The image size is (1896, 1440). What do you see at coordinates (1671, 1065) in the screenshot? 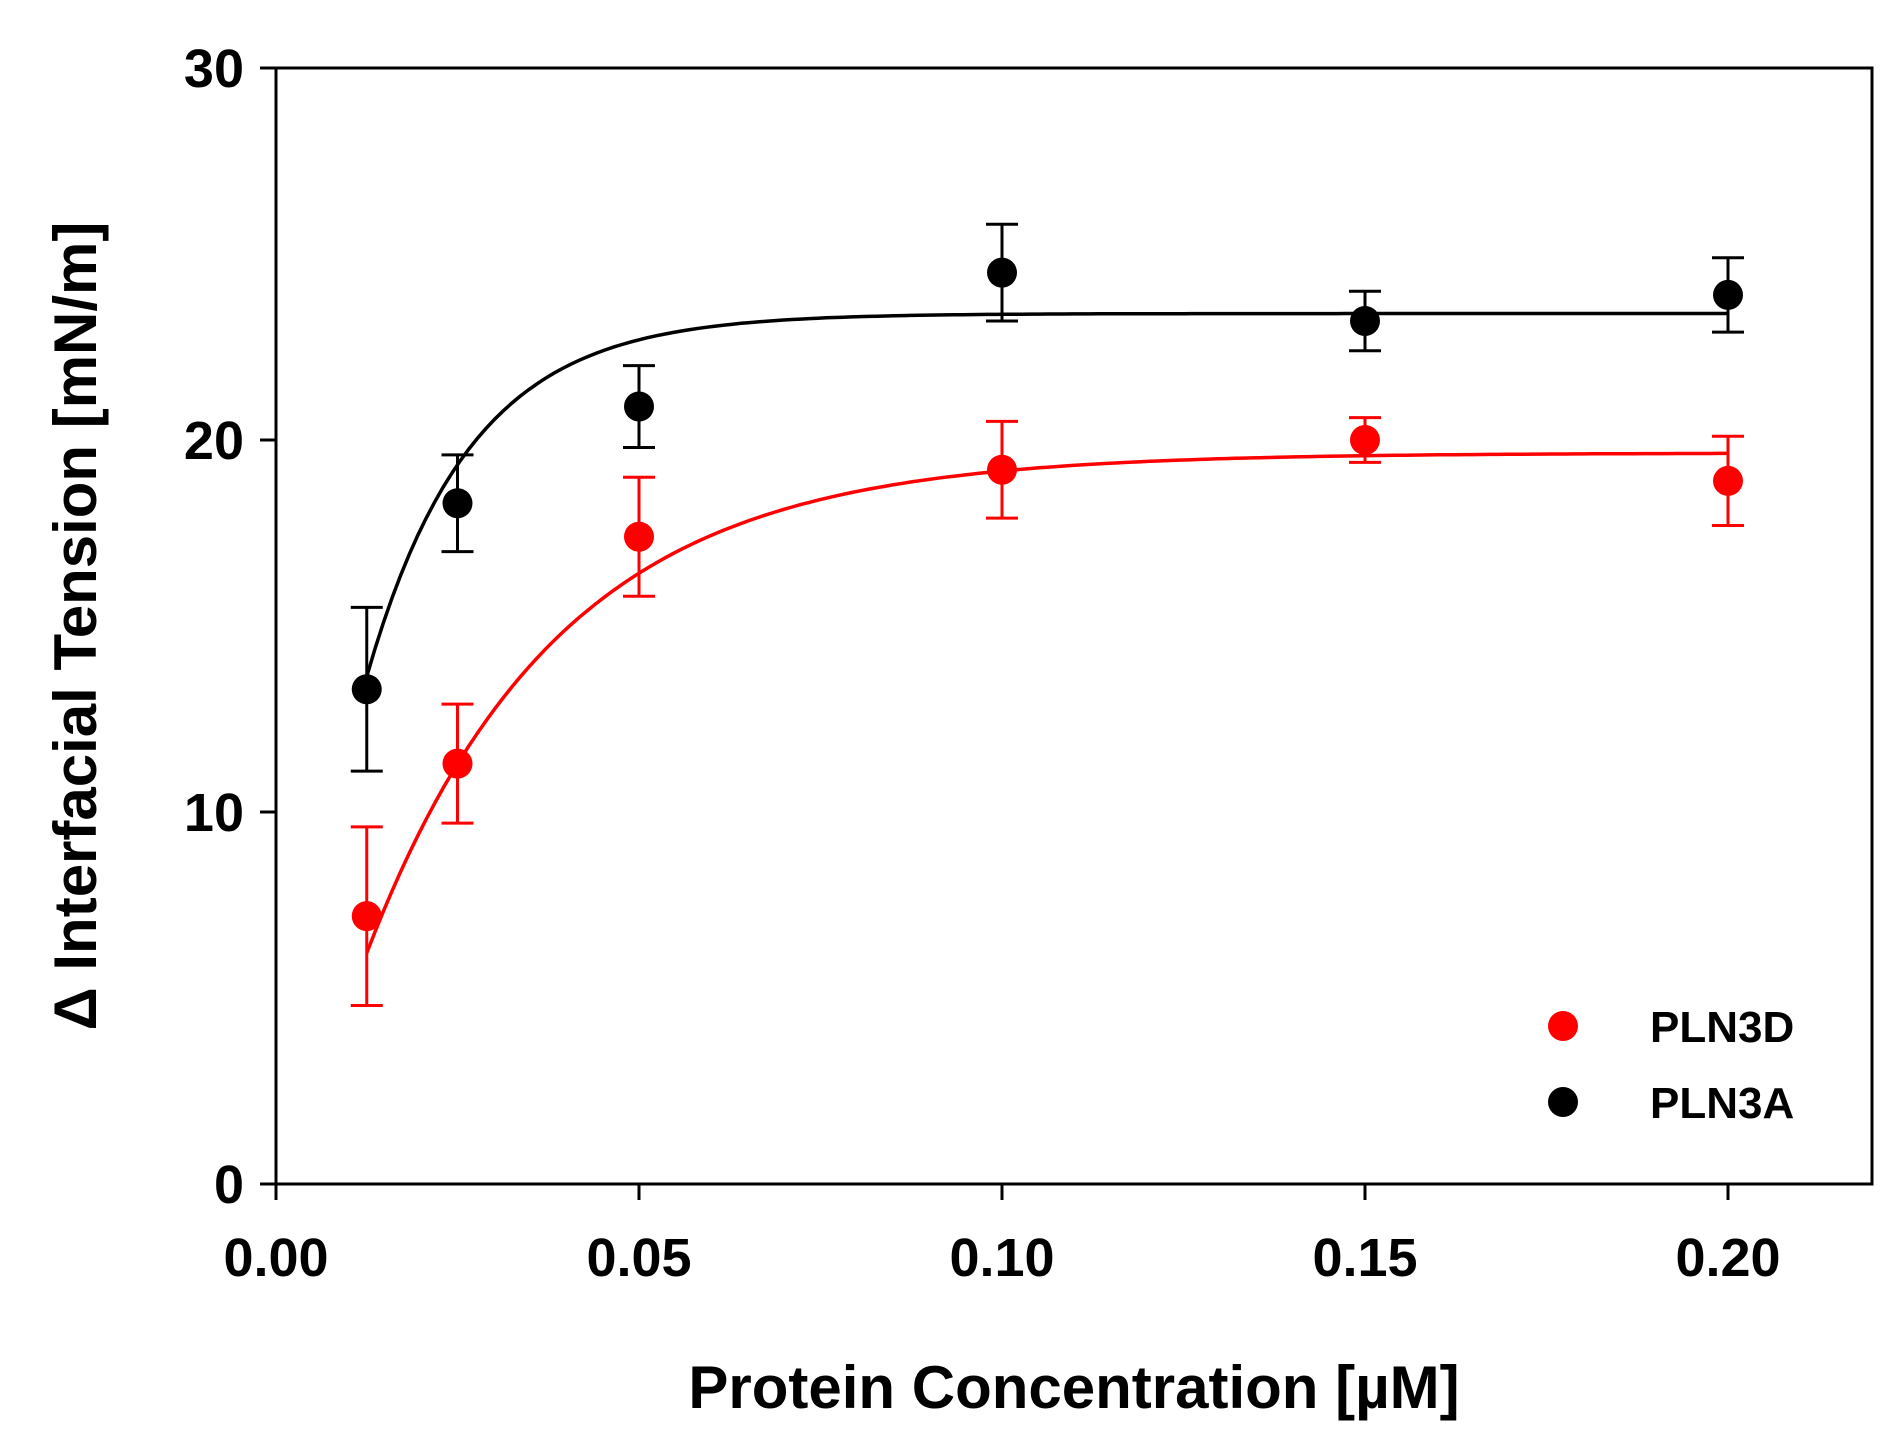
I see `legend: PLN3D PLN3A` at bounding box center [1671, 1065].